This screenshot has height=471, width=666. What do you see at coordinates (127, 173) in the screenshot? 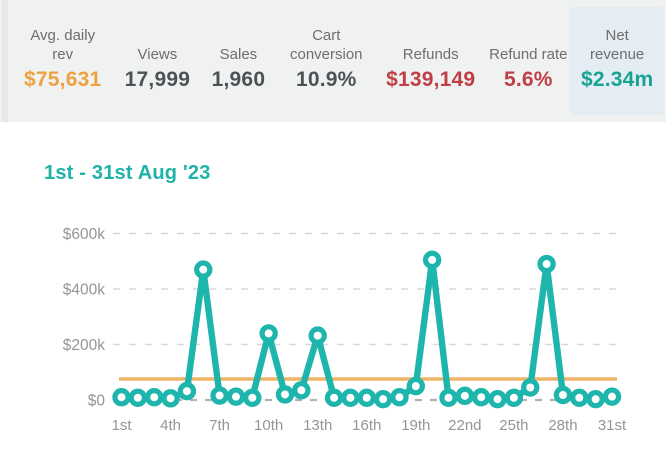
I see `chart-title: 1st - 31st Aug '23` at bounding box center [127, 173].